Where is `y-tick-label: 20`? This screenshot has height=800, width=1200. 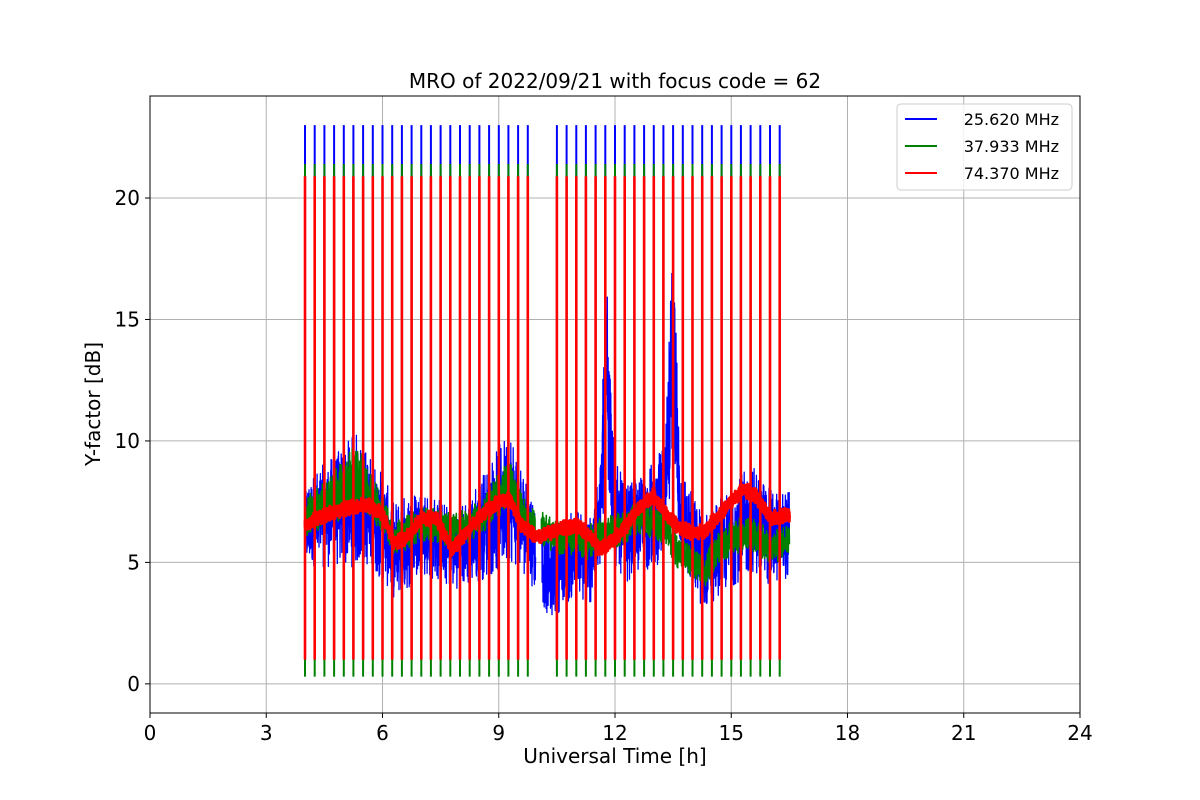
y-tick-label: 20 is located at coordinates (127, 198).